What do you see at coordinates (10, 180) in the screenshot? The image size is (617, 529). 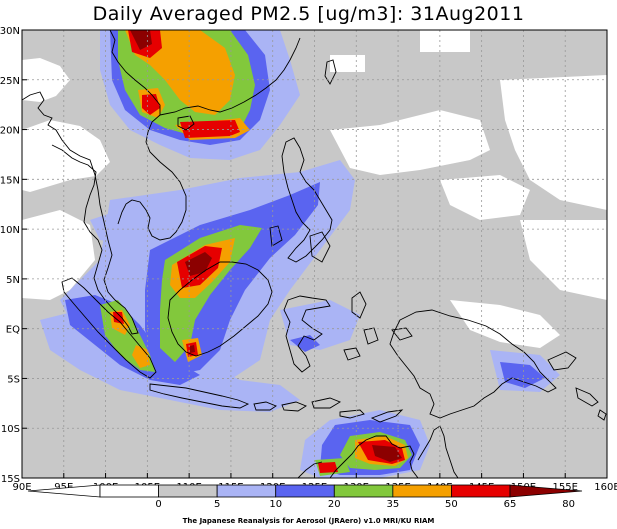 I see `lat-tick-label: 15N` at bounding box center [10, 180].